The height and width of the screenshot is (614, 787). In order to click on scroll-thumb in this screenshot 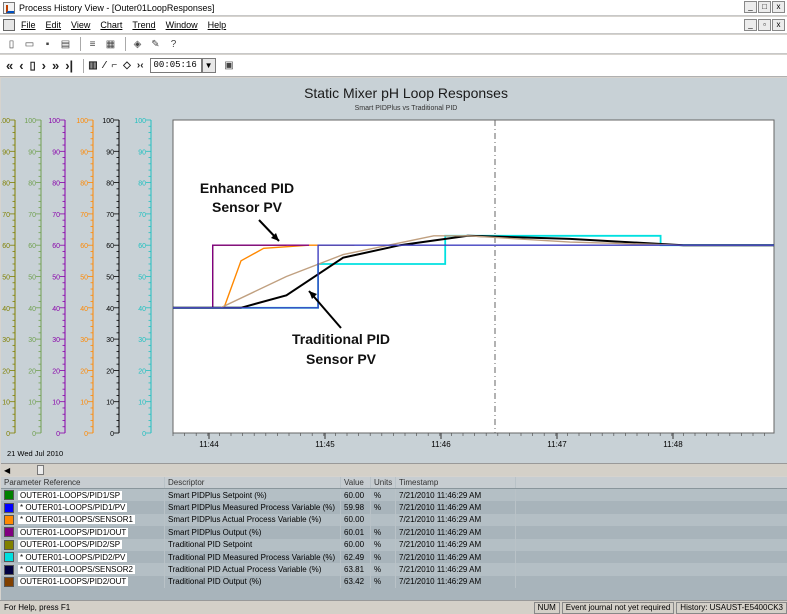, I will do `click(40, 470)`.